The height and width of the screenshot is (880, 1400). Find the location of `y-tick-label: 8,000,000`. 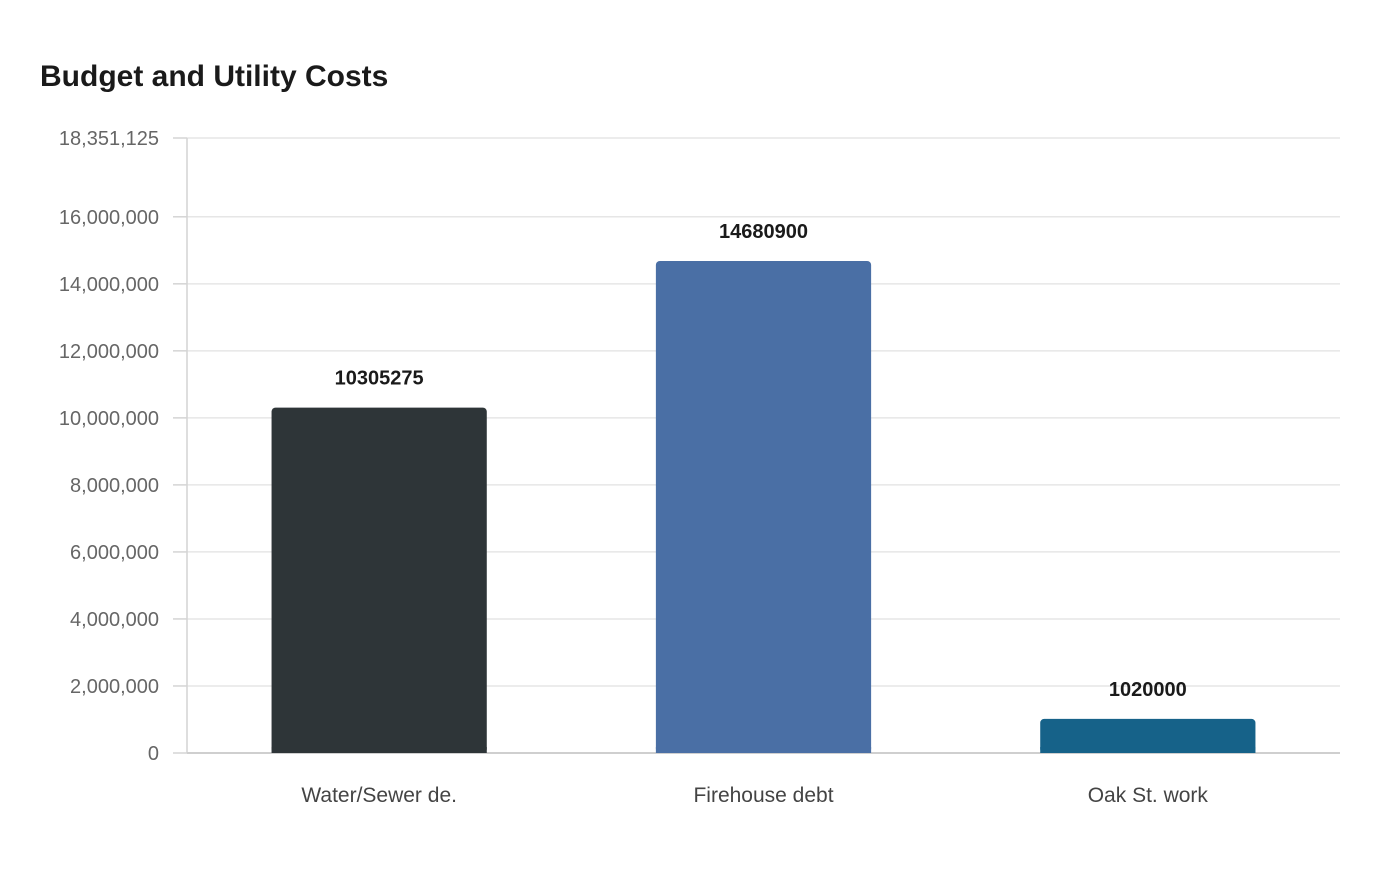

y-tick-label: 8,000,000 is located at coordinates (114, 486).